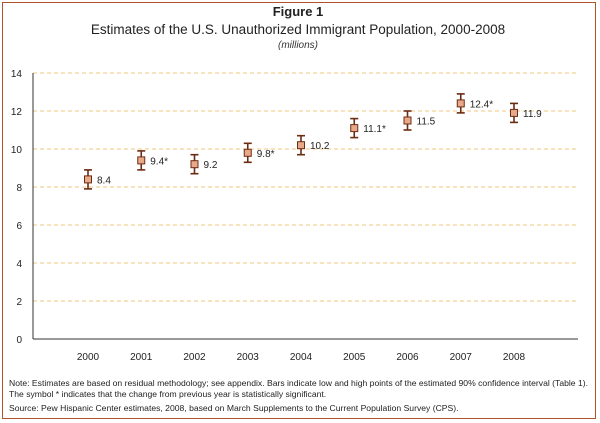 Image resolution: width=600 pixels, height=423 pixels. Describe the element at coordinates (17, 112) in the screenshot. I see `y-tick-label: 12` at that location.